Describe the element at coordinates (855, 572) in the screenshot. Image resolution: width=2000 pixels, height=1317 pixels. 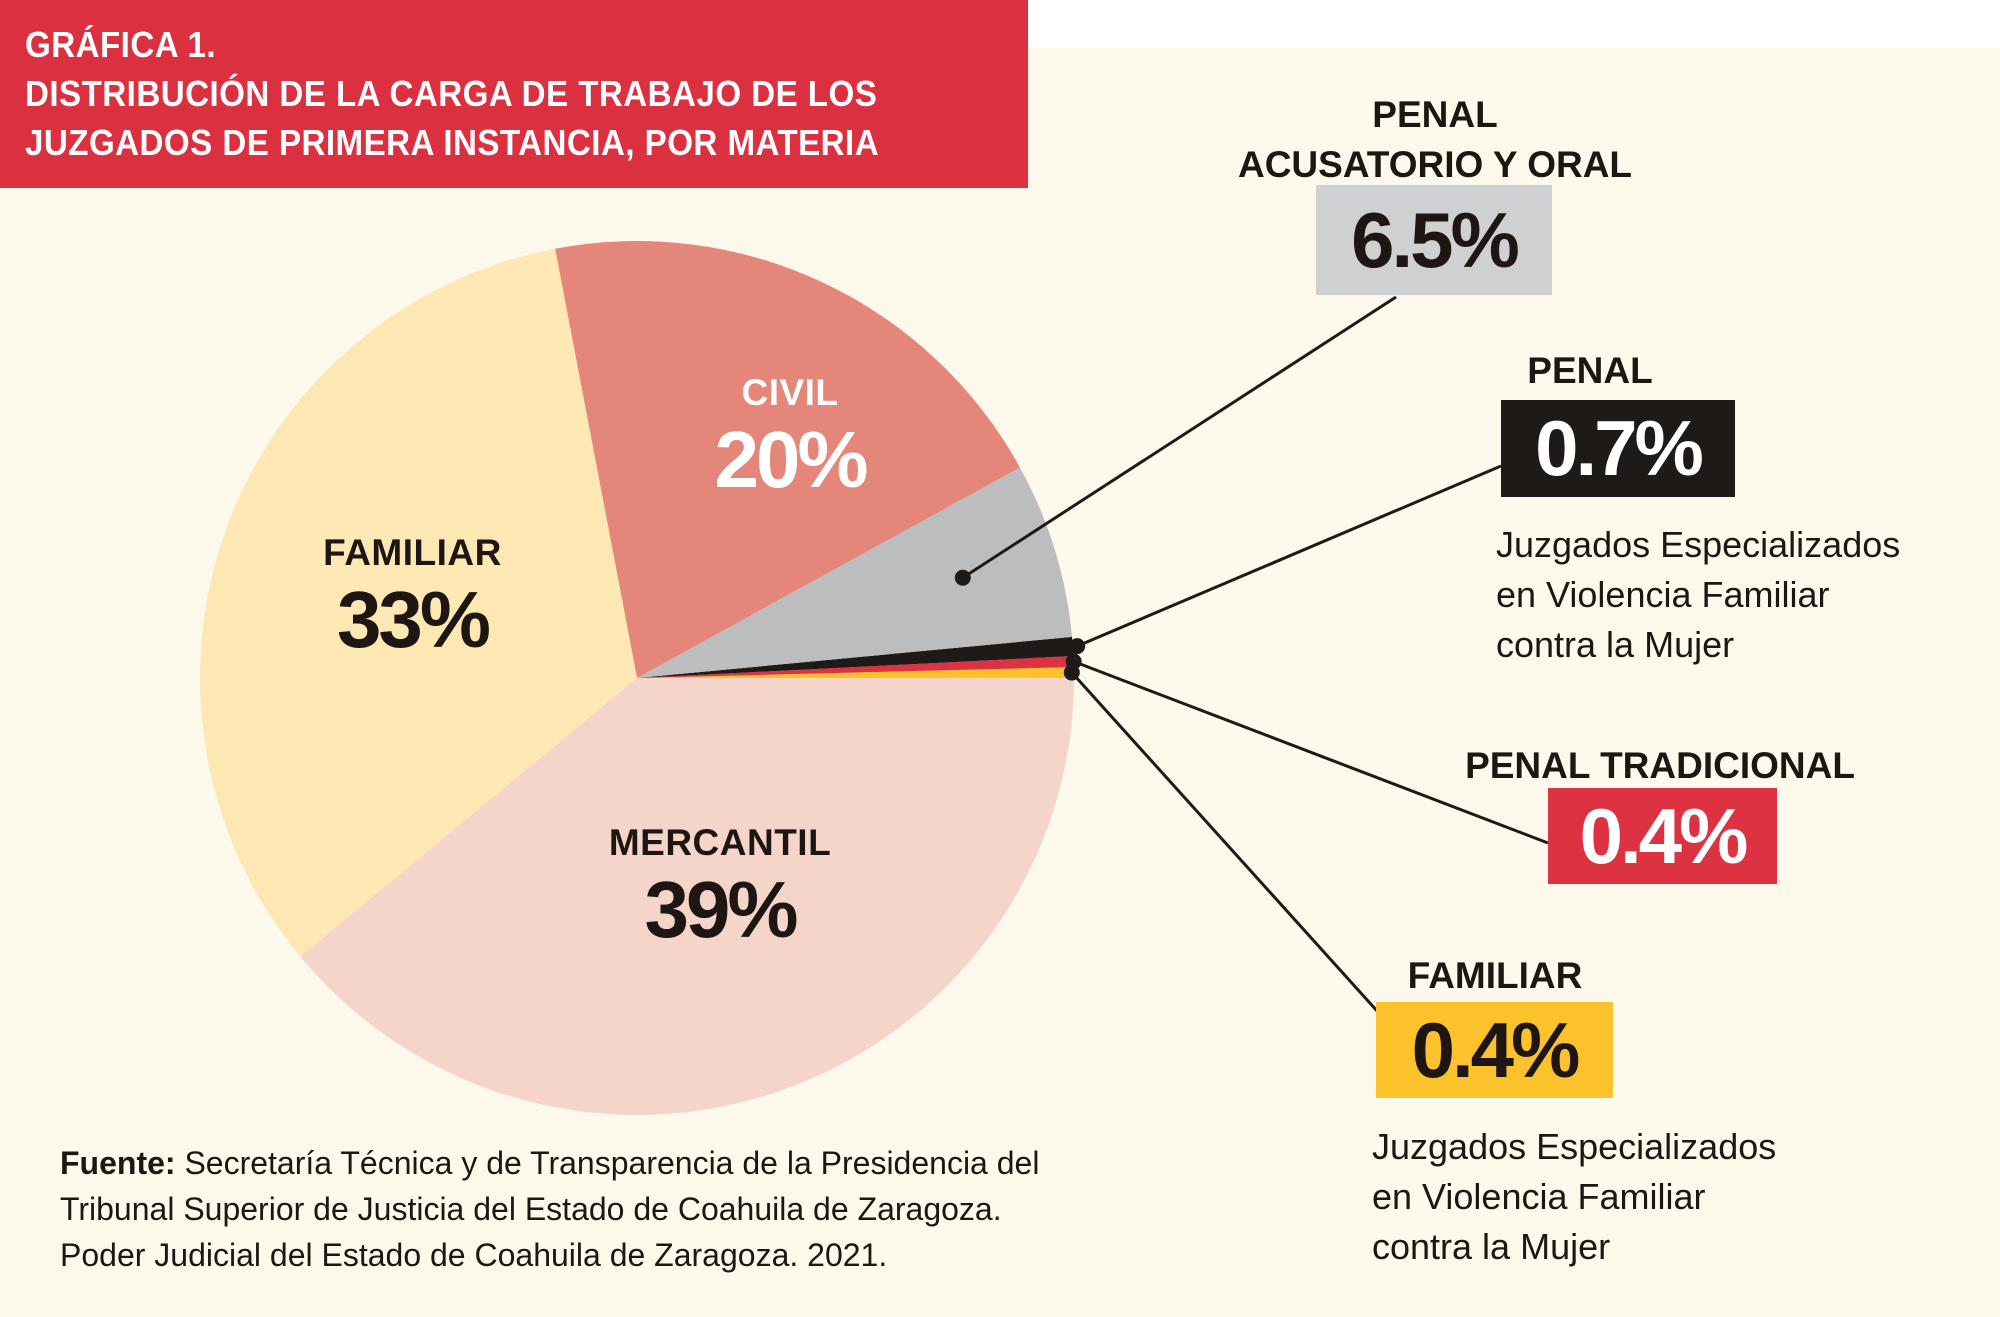
I see `pie-slice-penal_acus` at that location.